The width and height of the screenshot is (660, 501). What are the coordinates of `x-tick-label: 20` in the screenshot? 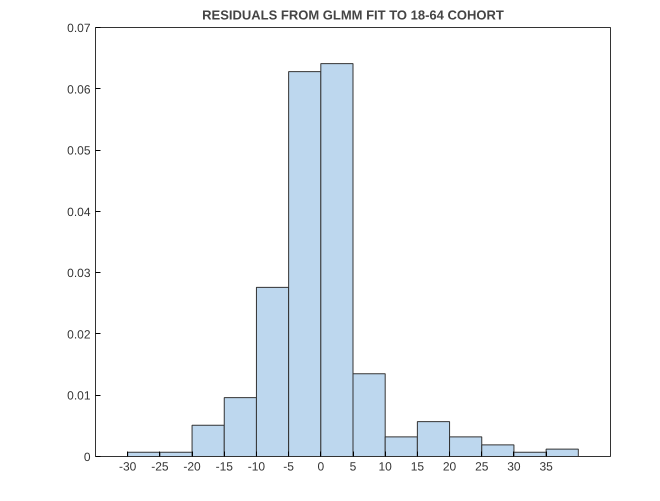 It's located at (449, 467).